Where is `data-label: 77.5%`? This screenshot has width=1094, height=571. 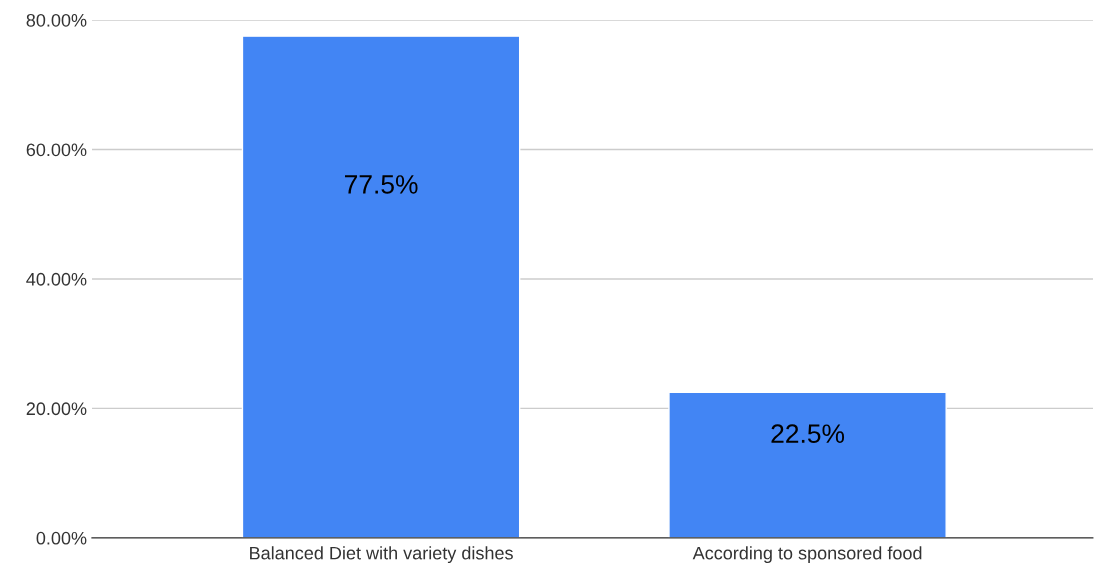
data-label: 77.5% is located at coordinates (381, 184).